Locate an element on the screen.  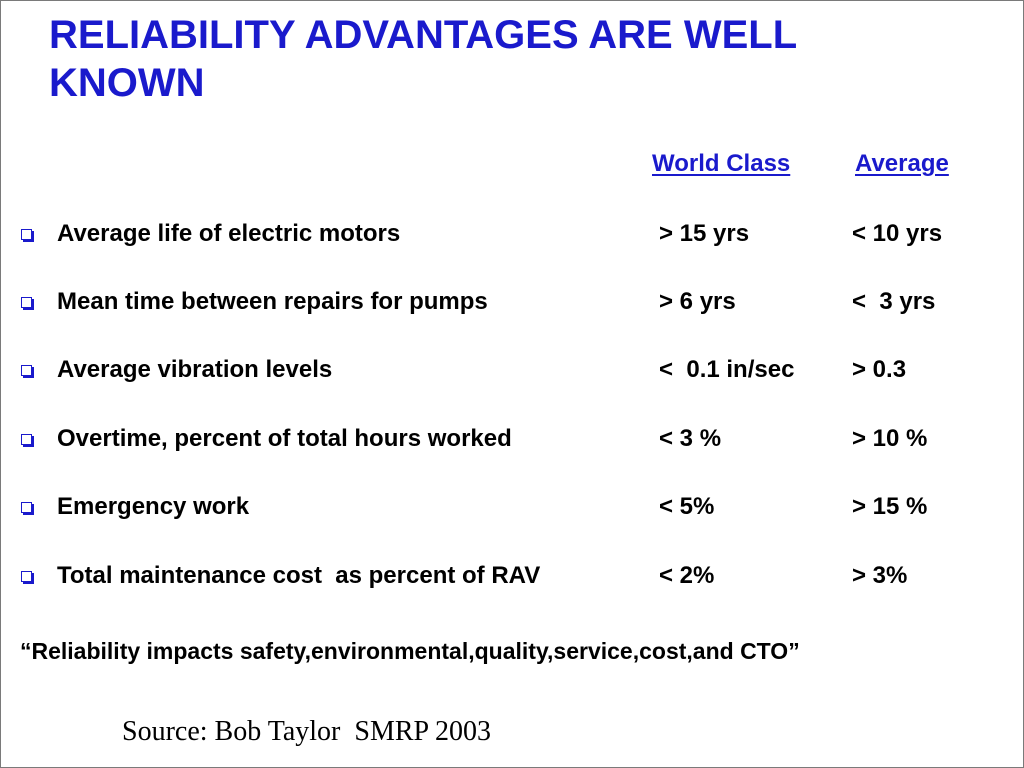
average-value: < 10 yrs is located at coordinates (897, 233).